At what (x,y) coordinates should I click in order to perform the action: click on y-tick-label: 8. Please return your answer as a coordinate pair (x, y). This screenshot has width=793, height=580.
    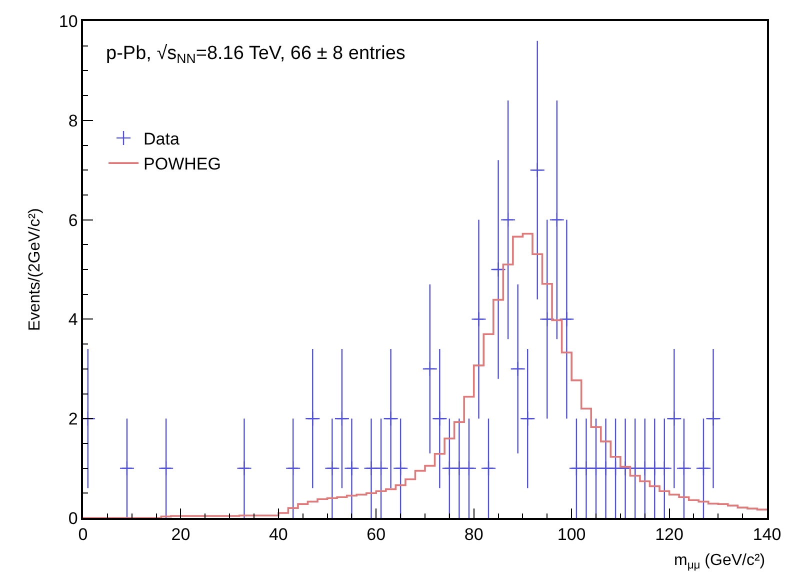
    Looking at the image, I should click on (73, 120).